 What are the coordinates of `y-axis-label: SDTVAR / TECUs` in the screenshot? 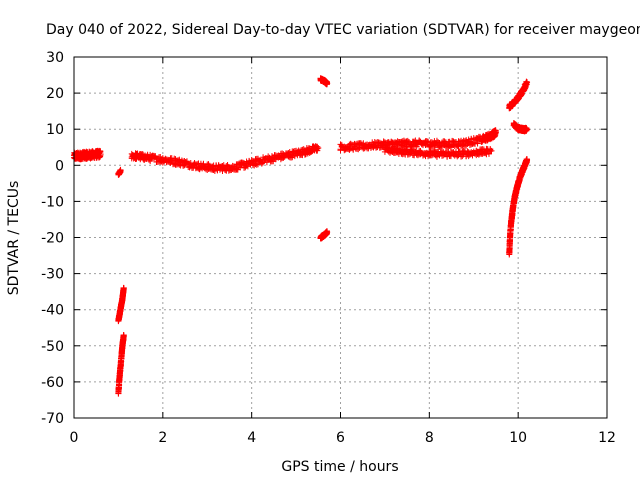 It's located at (14, 238).